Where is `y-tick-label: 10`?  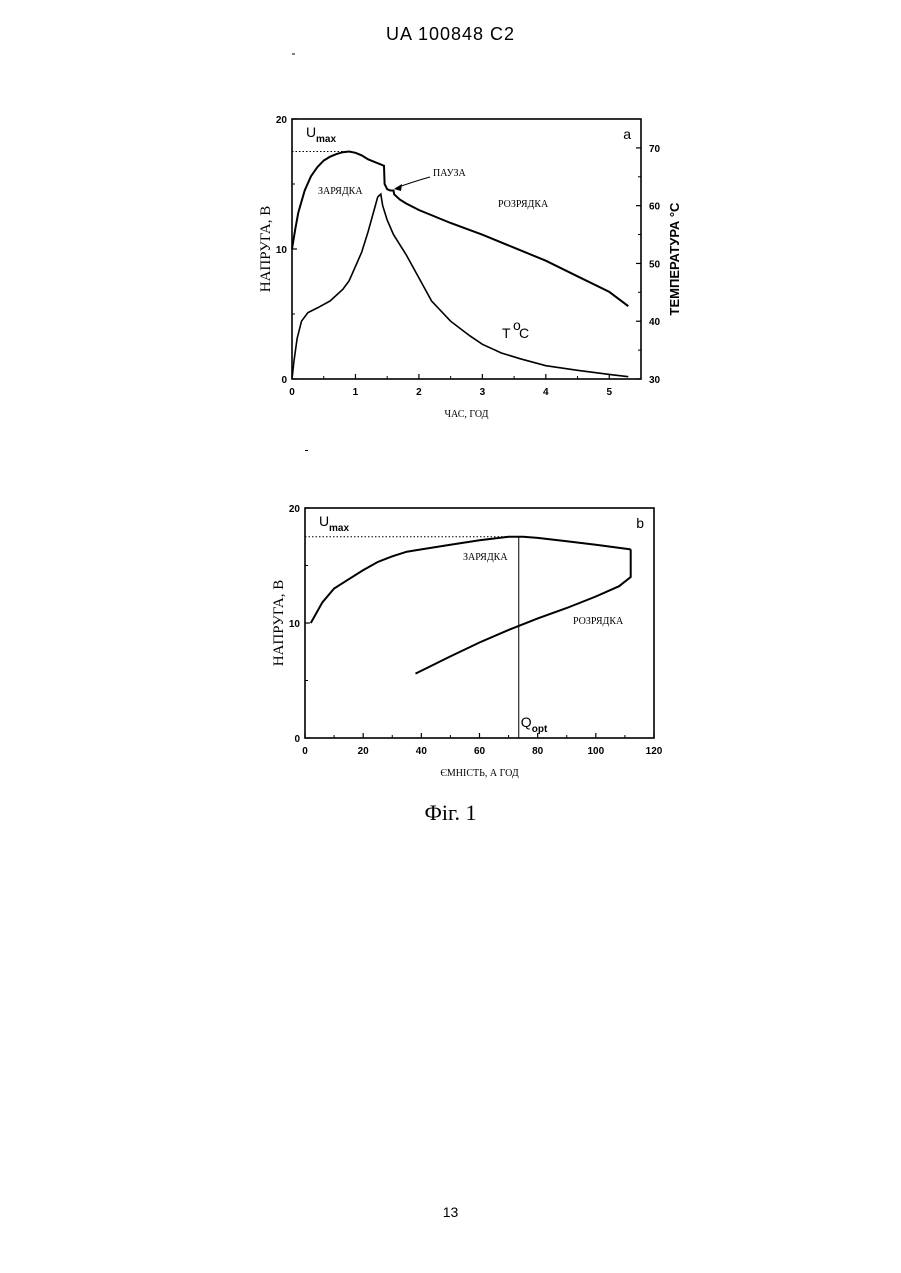 y-tick-label: 10 is located at coordinates (295, 624).